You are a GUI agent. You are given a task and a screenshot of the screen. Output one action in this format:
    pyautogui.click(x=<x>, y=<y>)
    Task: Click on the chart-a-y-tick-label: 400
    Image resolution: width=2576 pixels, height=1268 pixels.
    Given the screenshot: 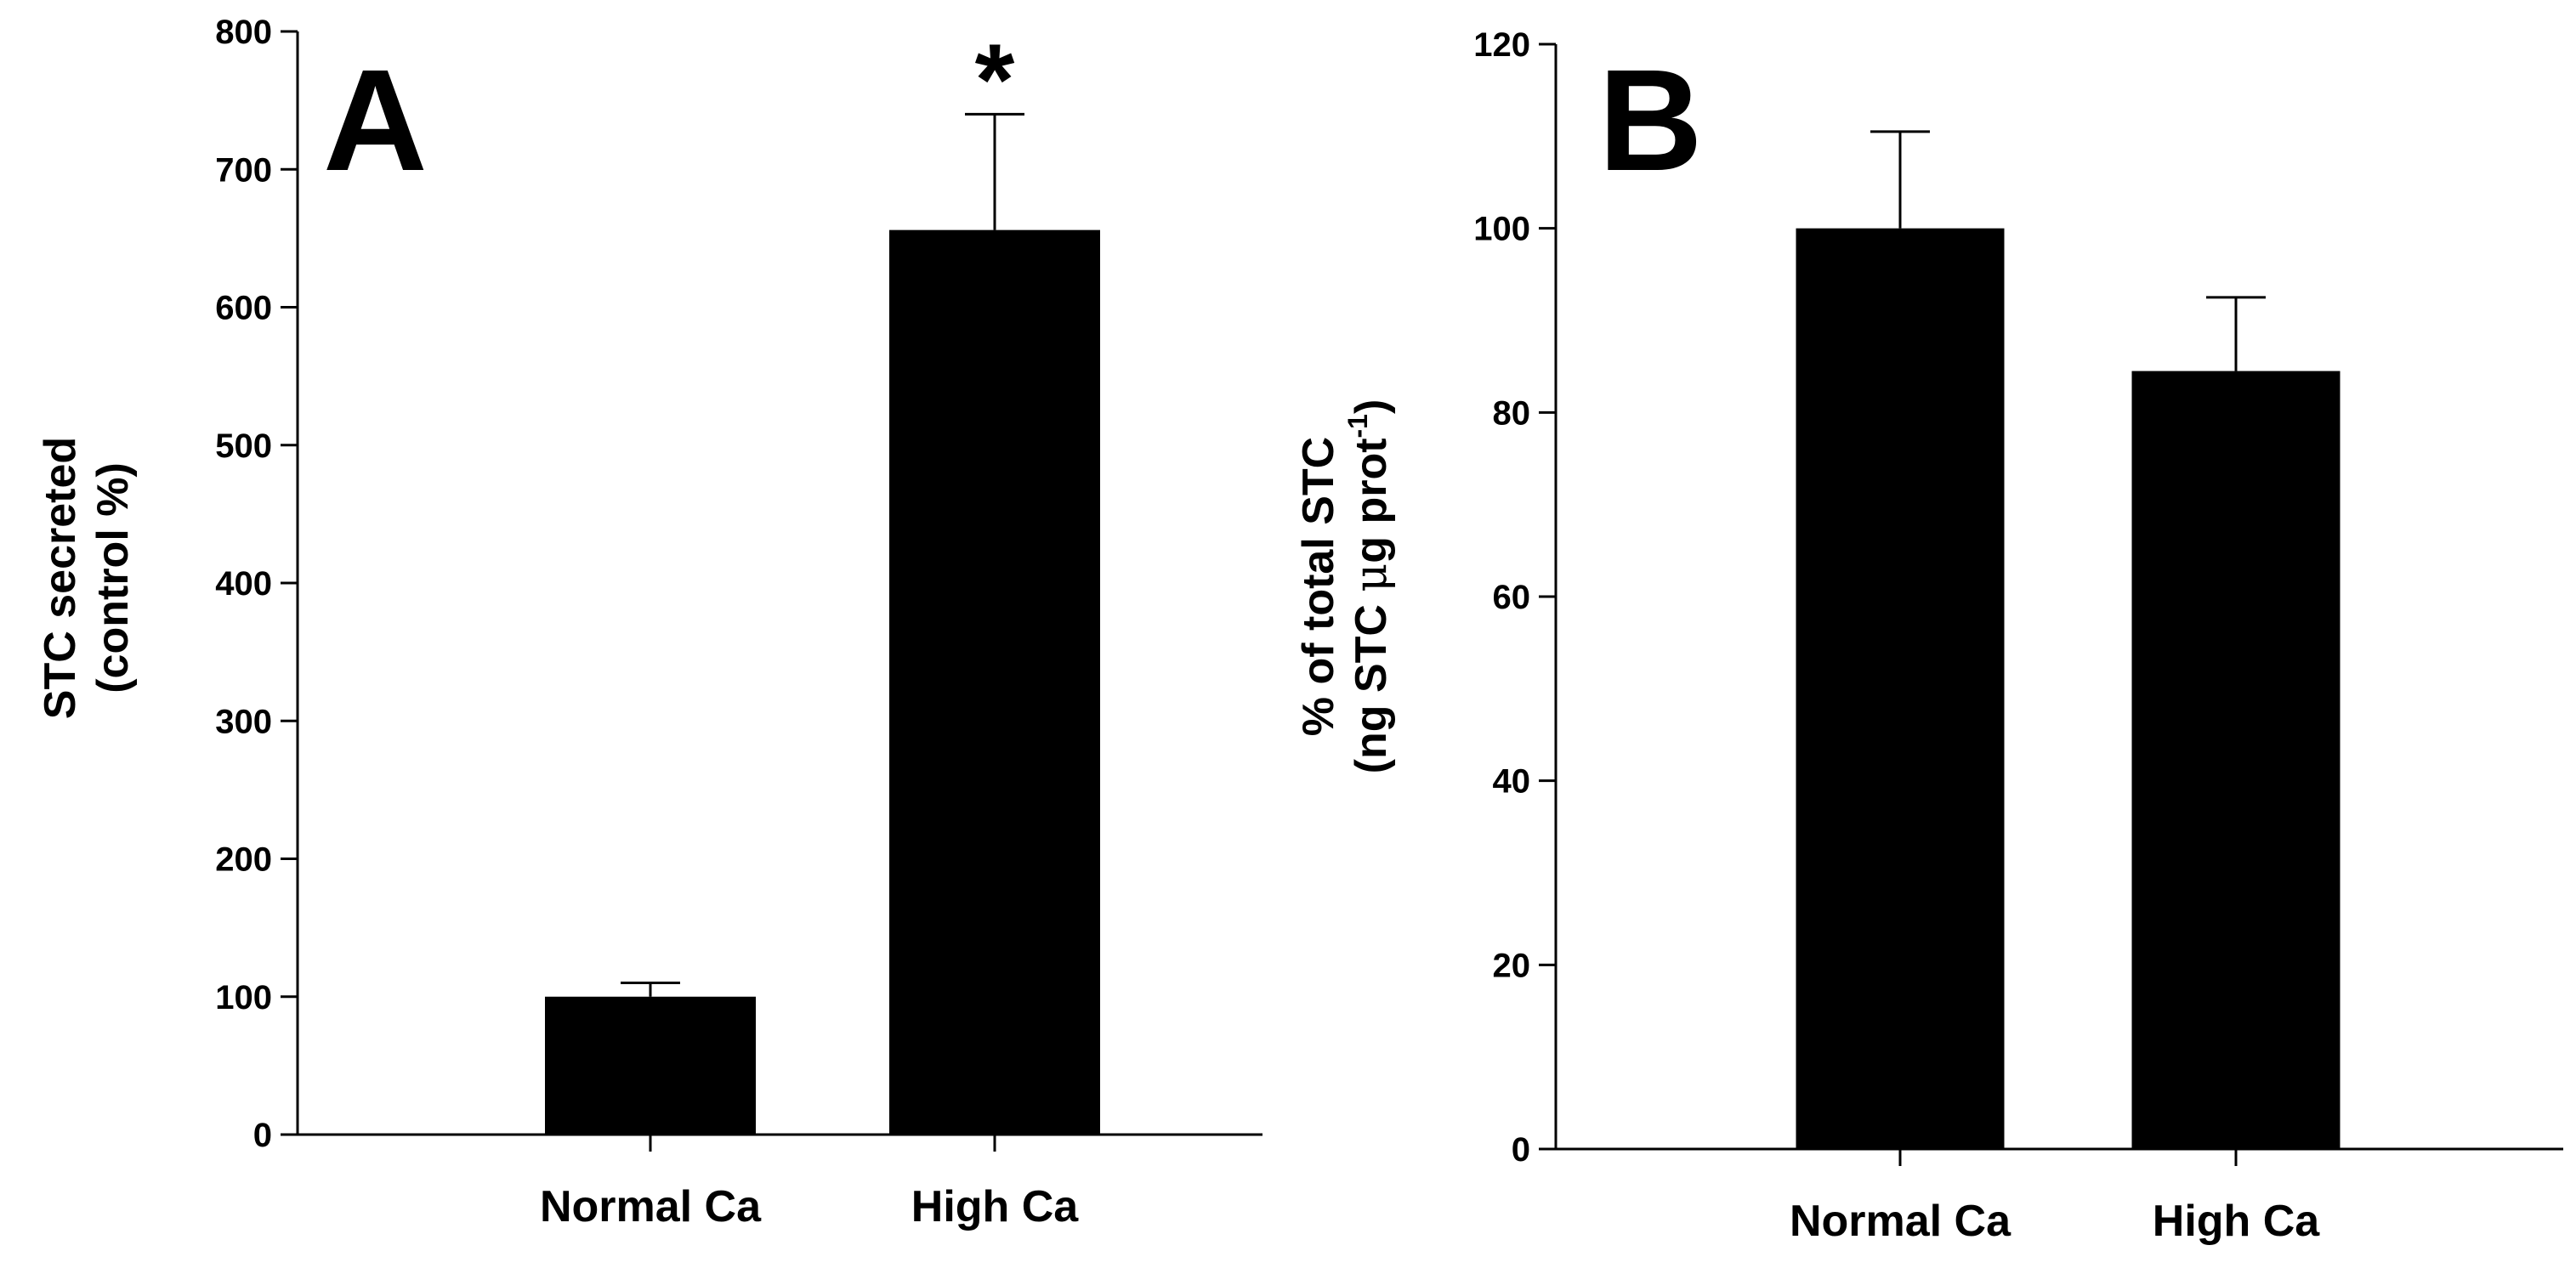 What is the action you would take?
    pyautogui.click(x=244, y=584)
    